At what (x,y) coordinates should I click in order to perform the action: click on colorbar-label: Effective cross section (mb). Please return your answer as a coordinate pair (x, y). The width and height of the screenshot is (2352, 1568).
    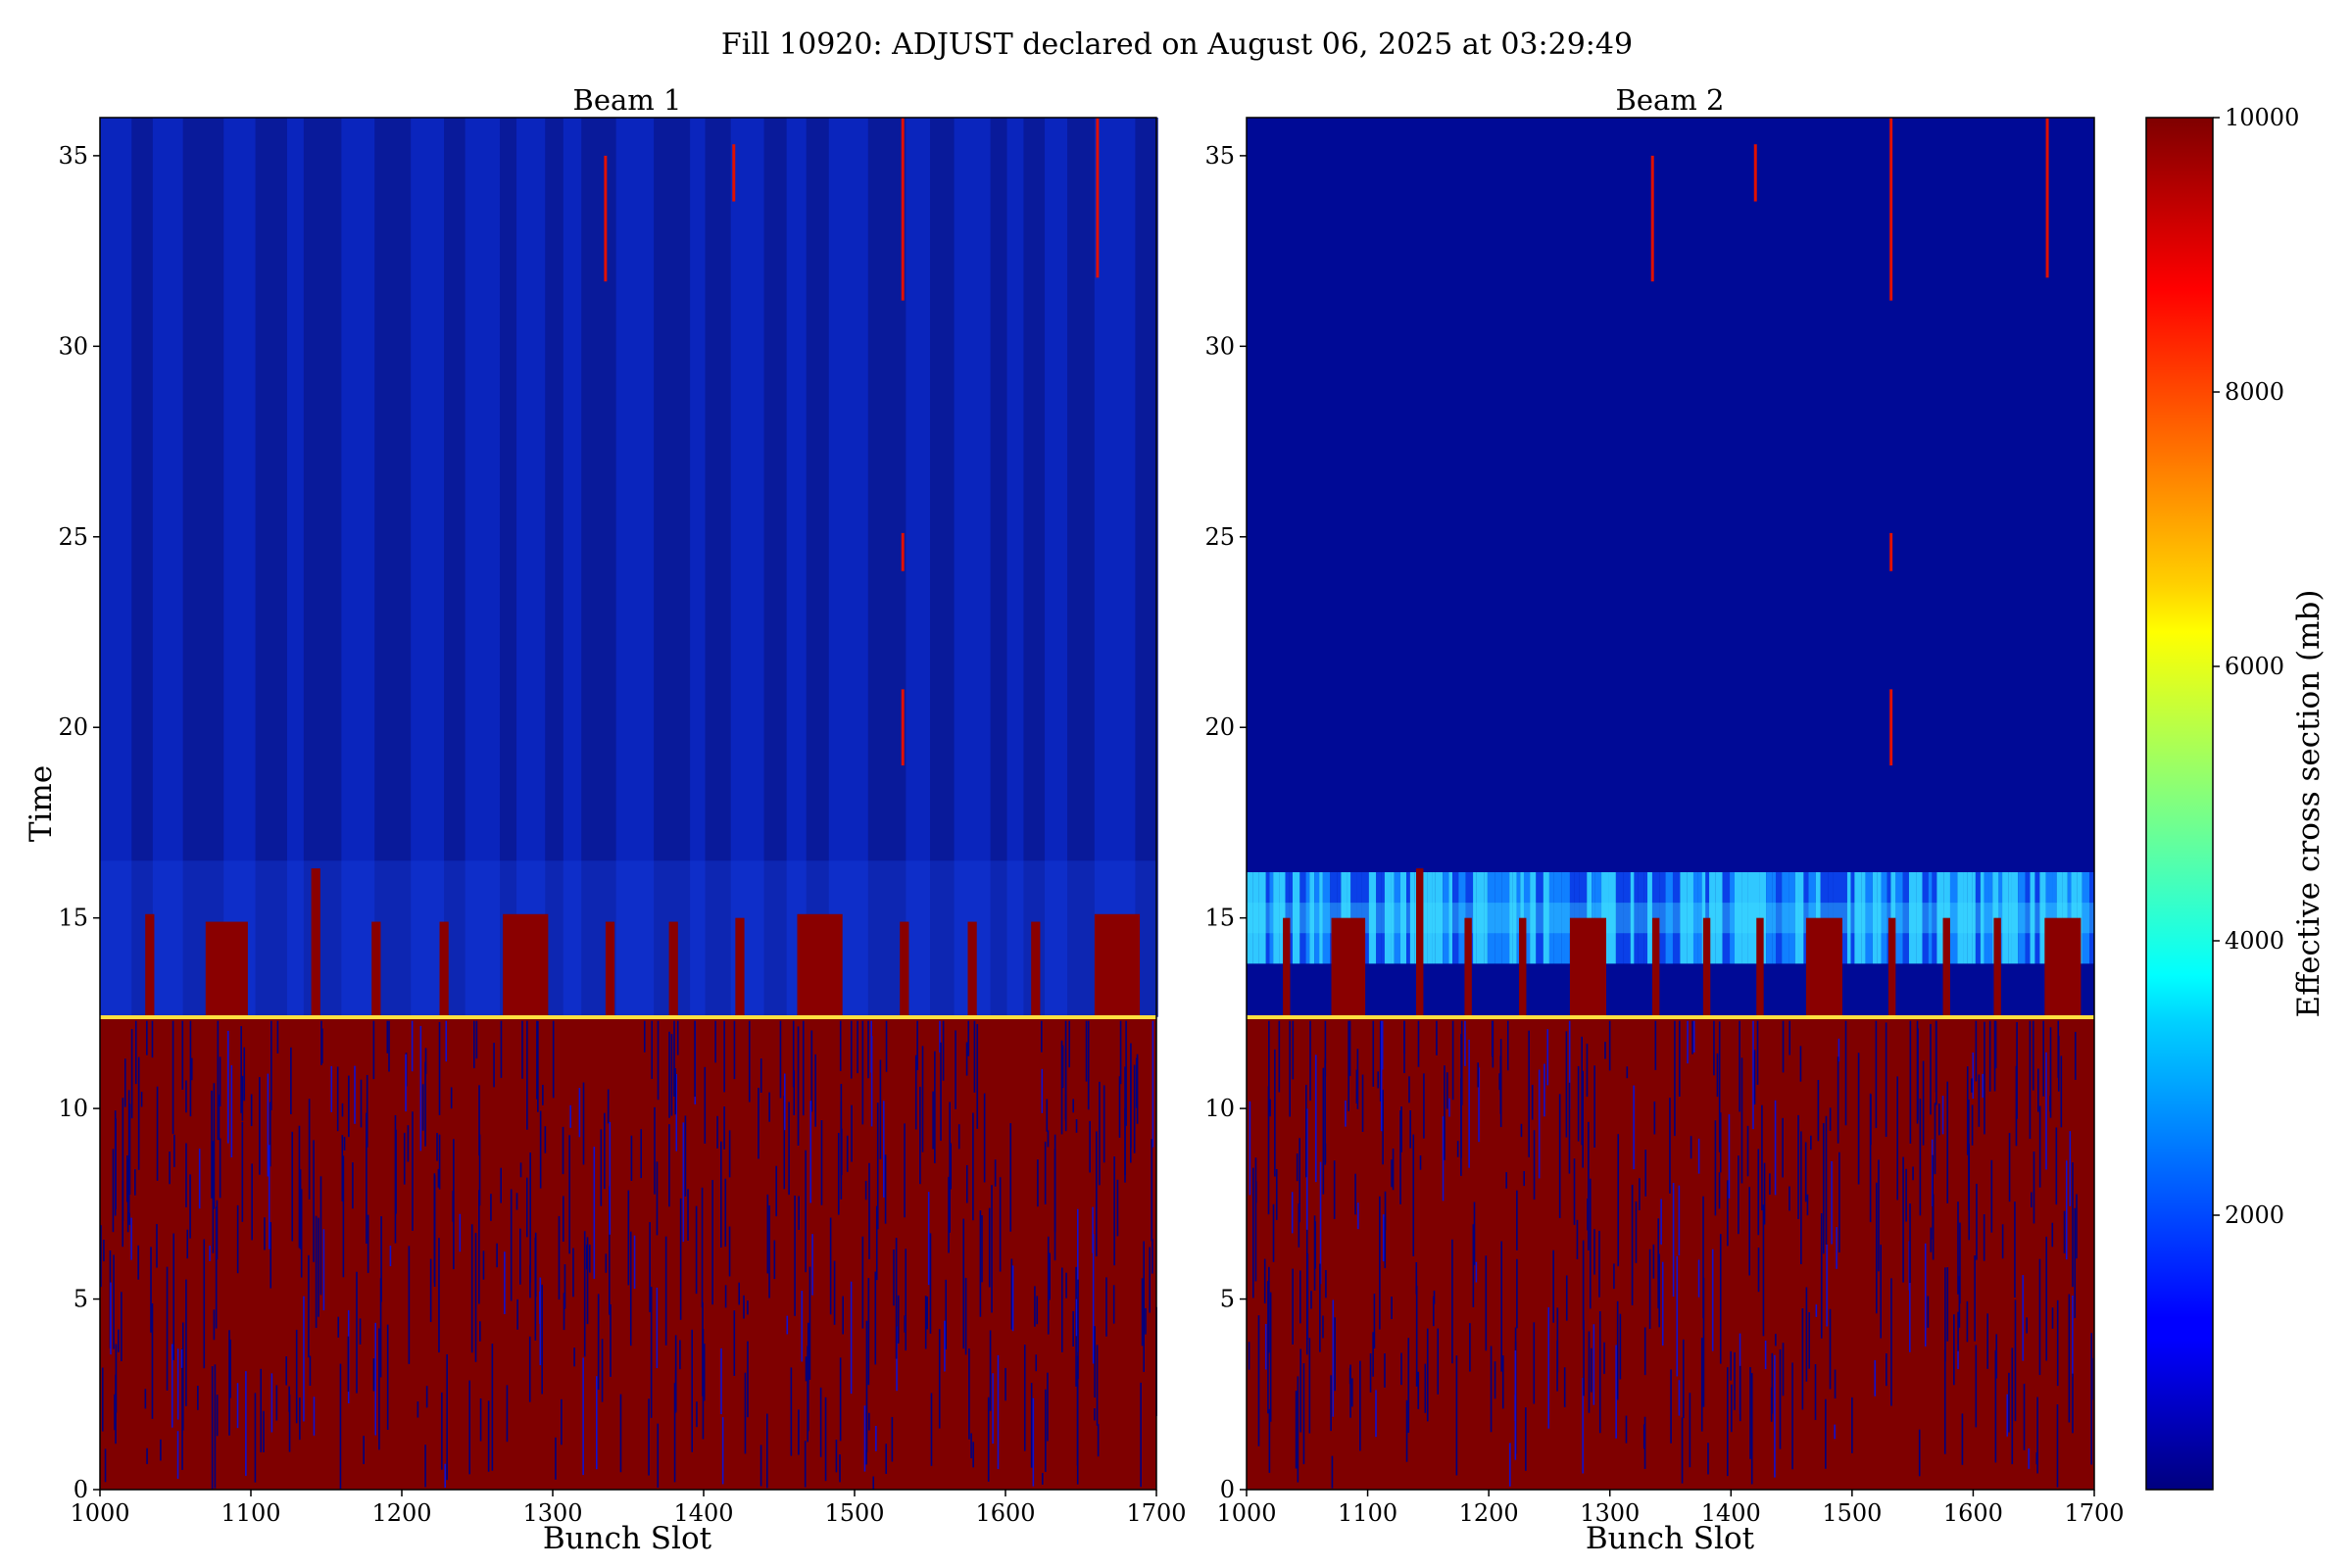
    Looking at the image, I should click on (2309, 804).